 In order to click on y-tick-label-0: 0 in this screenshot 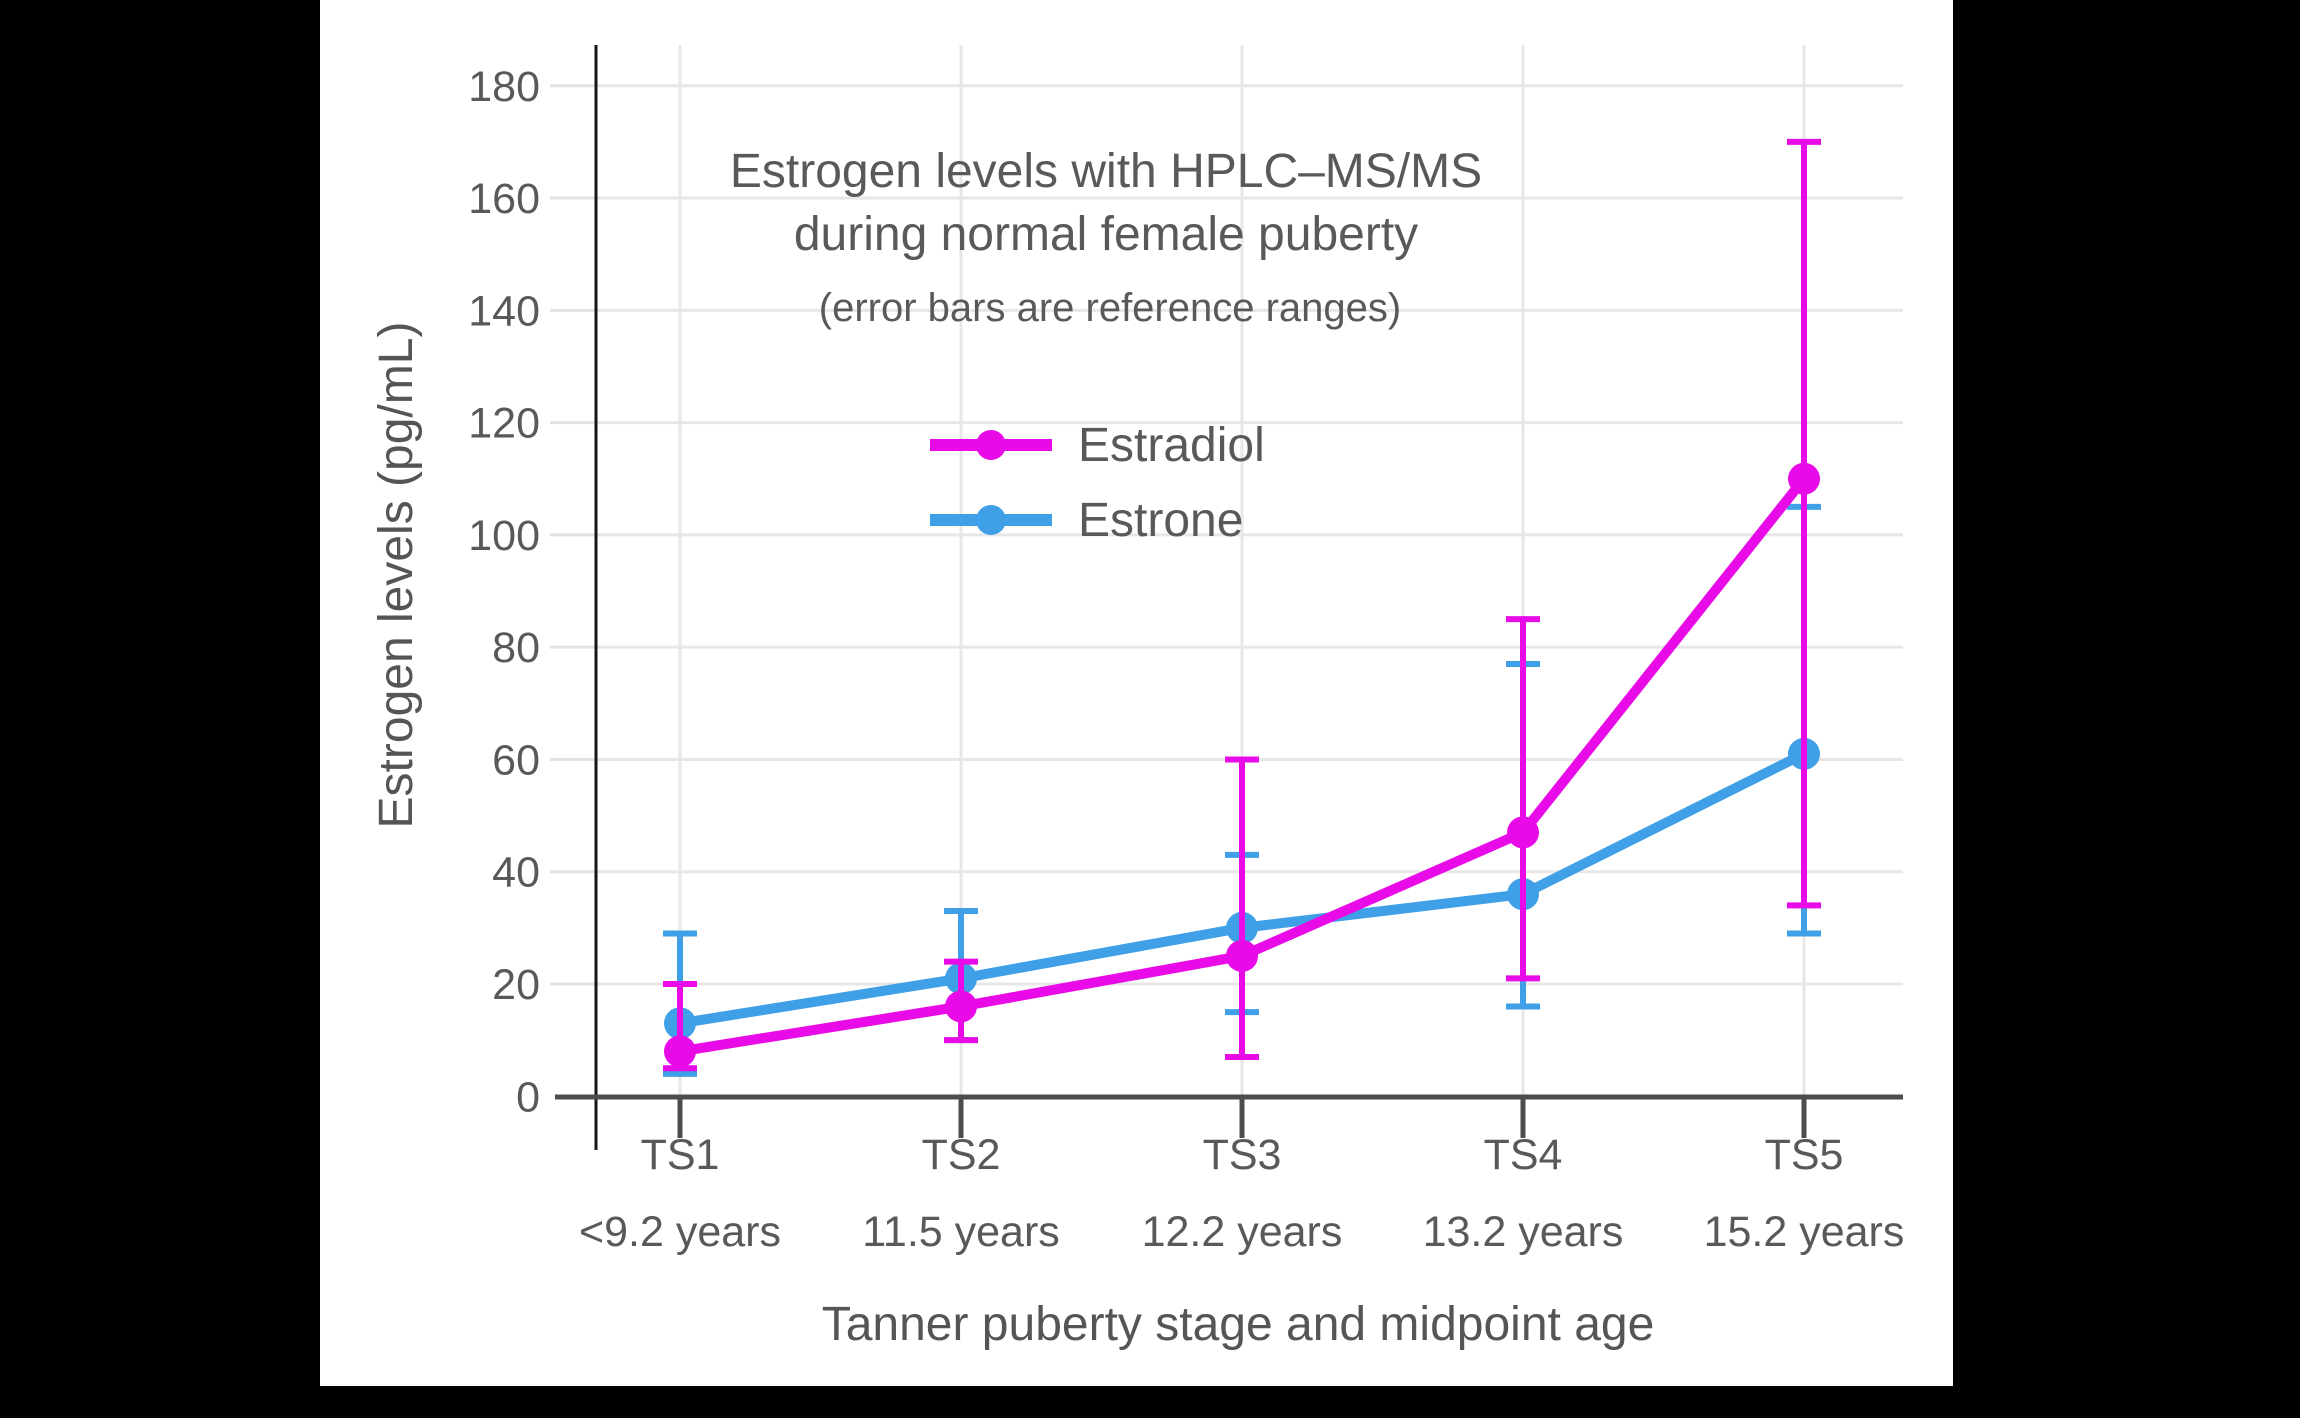, I will do `click(528, 1097)`.